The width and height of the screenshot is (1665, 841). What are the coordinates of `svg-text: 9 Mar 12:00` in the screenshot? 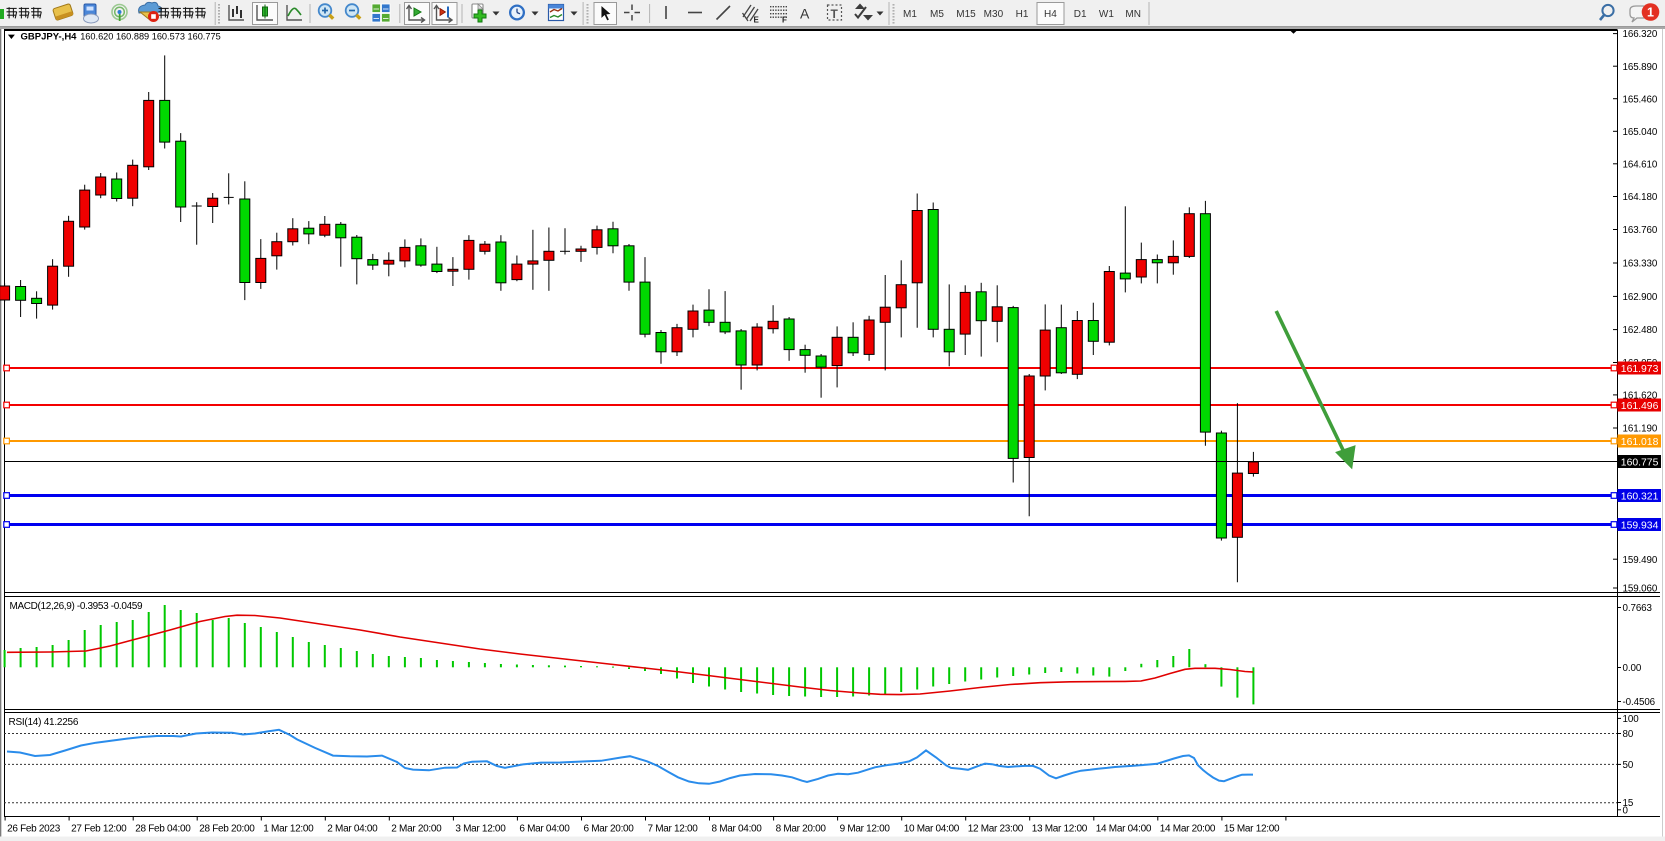 It's located at (865, 829).